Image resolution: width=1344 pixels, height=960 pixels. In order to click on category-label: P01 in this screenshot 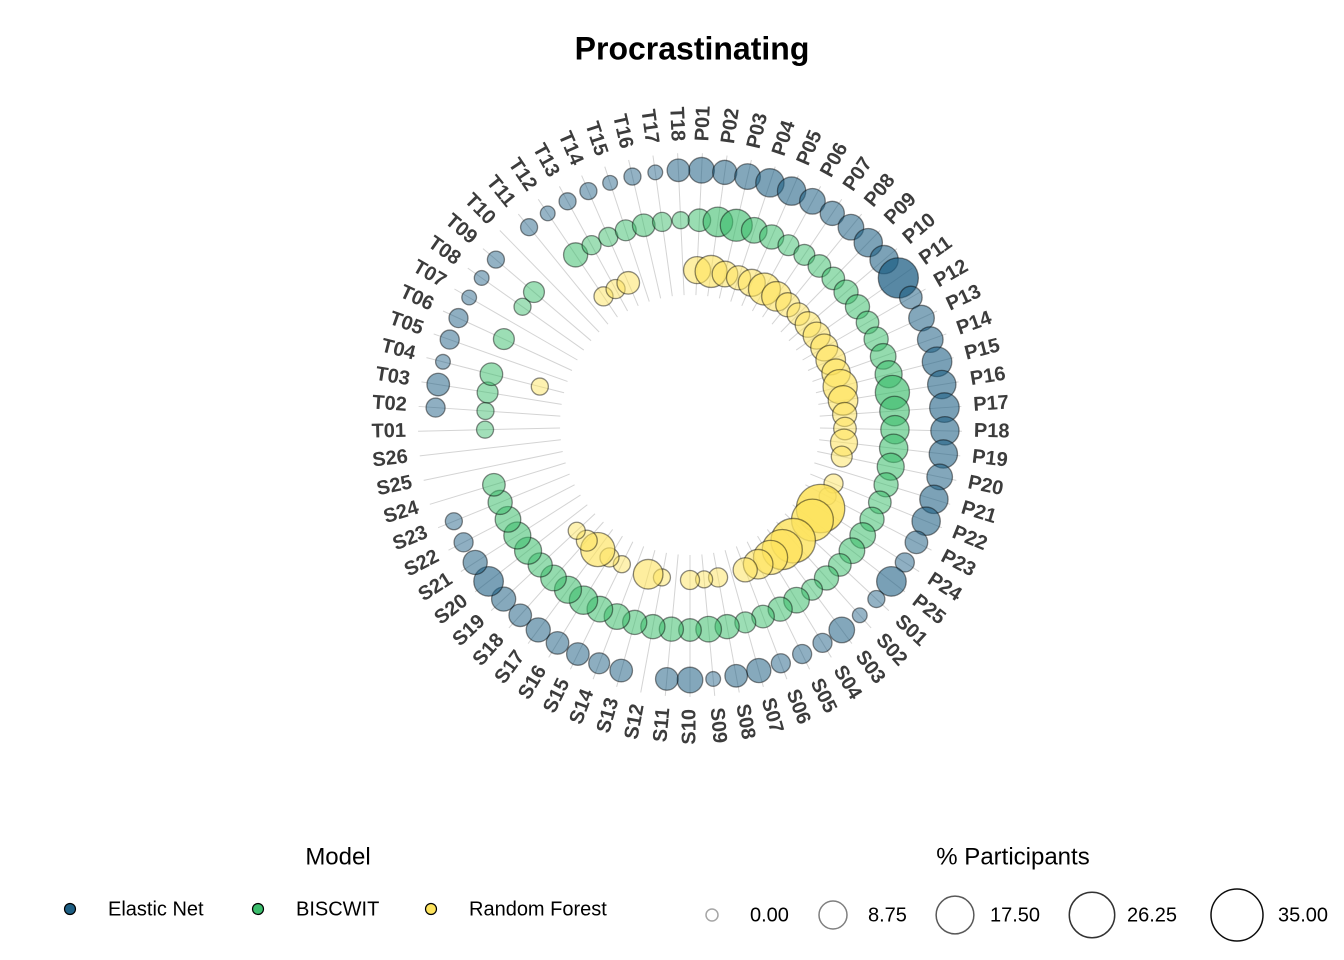, I will do `click(703, 123)`.